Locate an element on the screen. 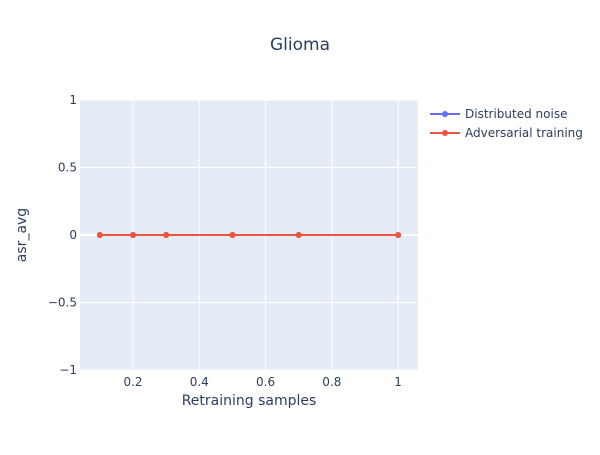 The height and width of the screenshot is (455, 600). legend-item: Distributed noise is located at coordinates (498, 114).